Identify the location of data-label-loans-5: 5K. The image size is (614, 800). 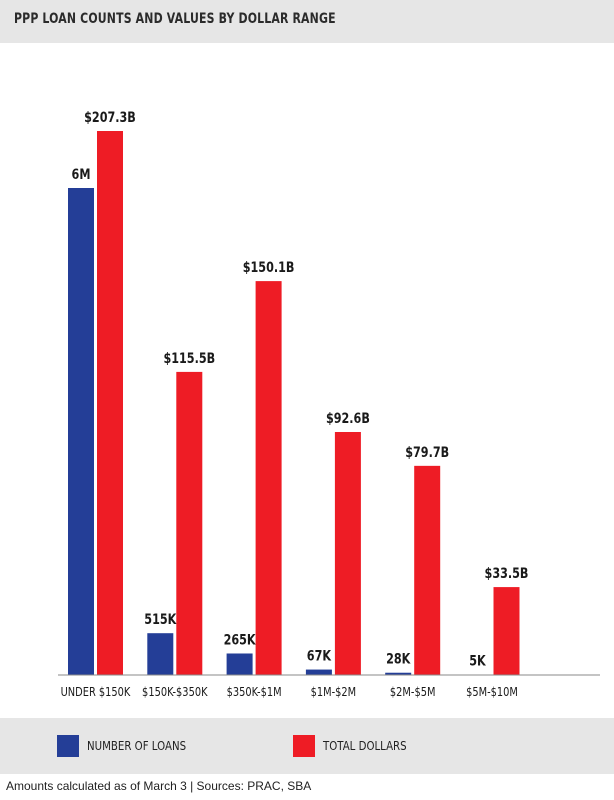
(477, 660).